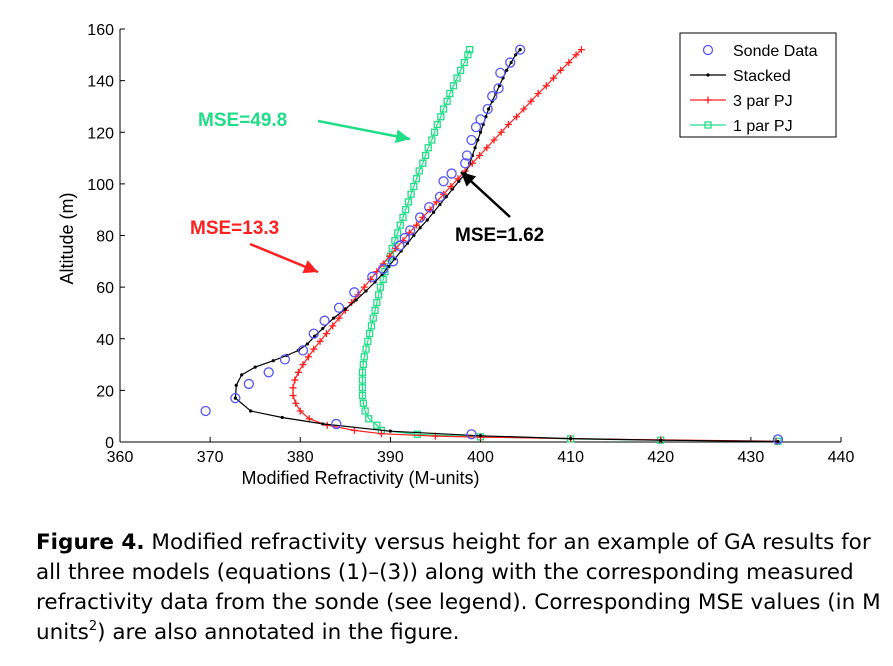  Describe the element at coordinates (660, 457) in the screenshot. I see `x-tick-label: 420` at that location.